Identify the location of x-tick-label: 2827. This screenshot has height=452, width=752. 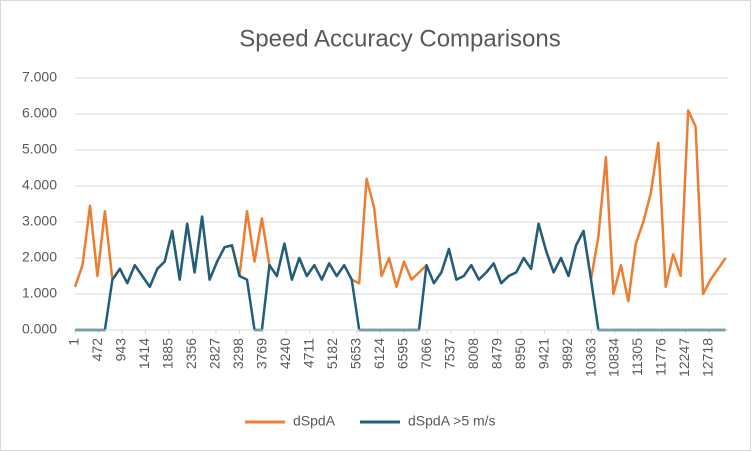
(215, 353).